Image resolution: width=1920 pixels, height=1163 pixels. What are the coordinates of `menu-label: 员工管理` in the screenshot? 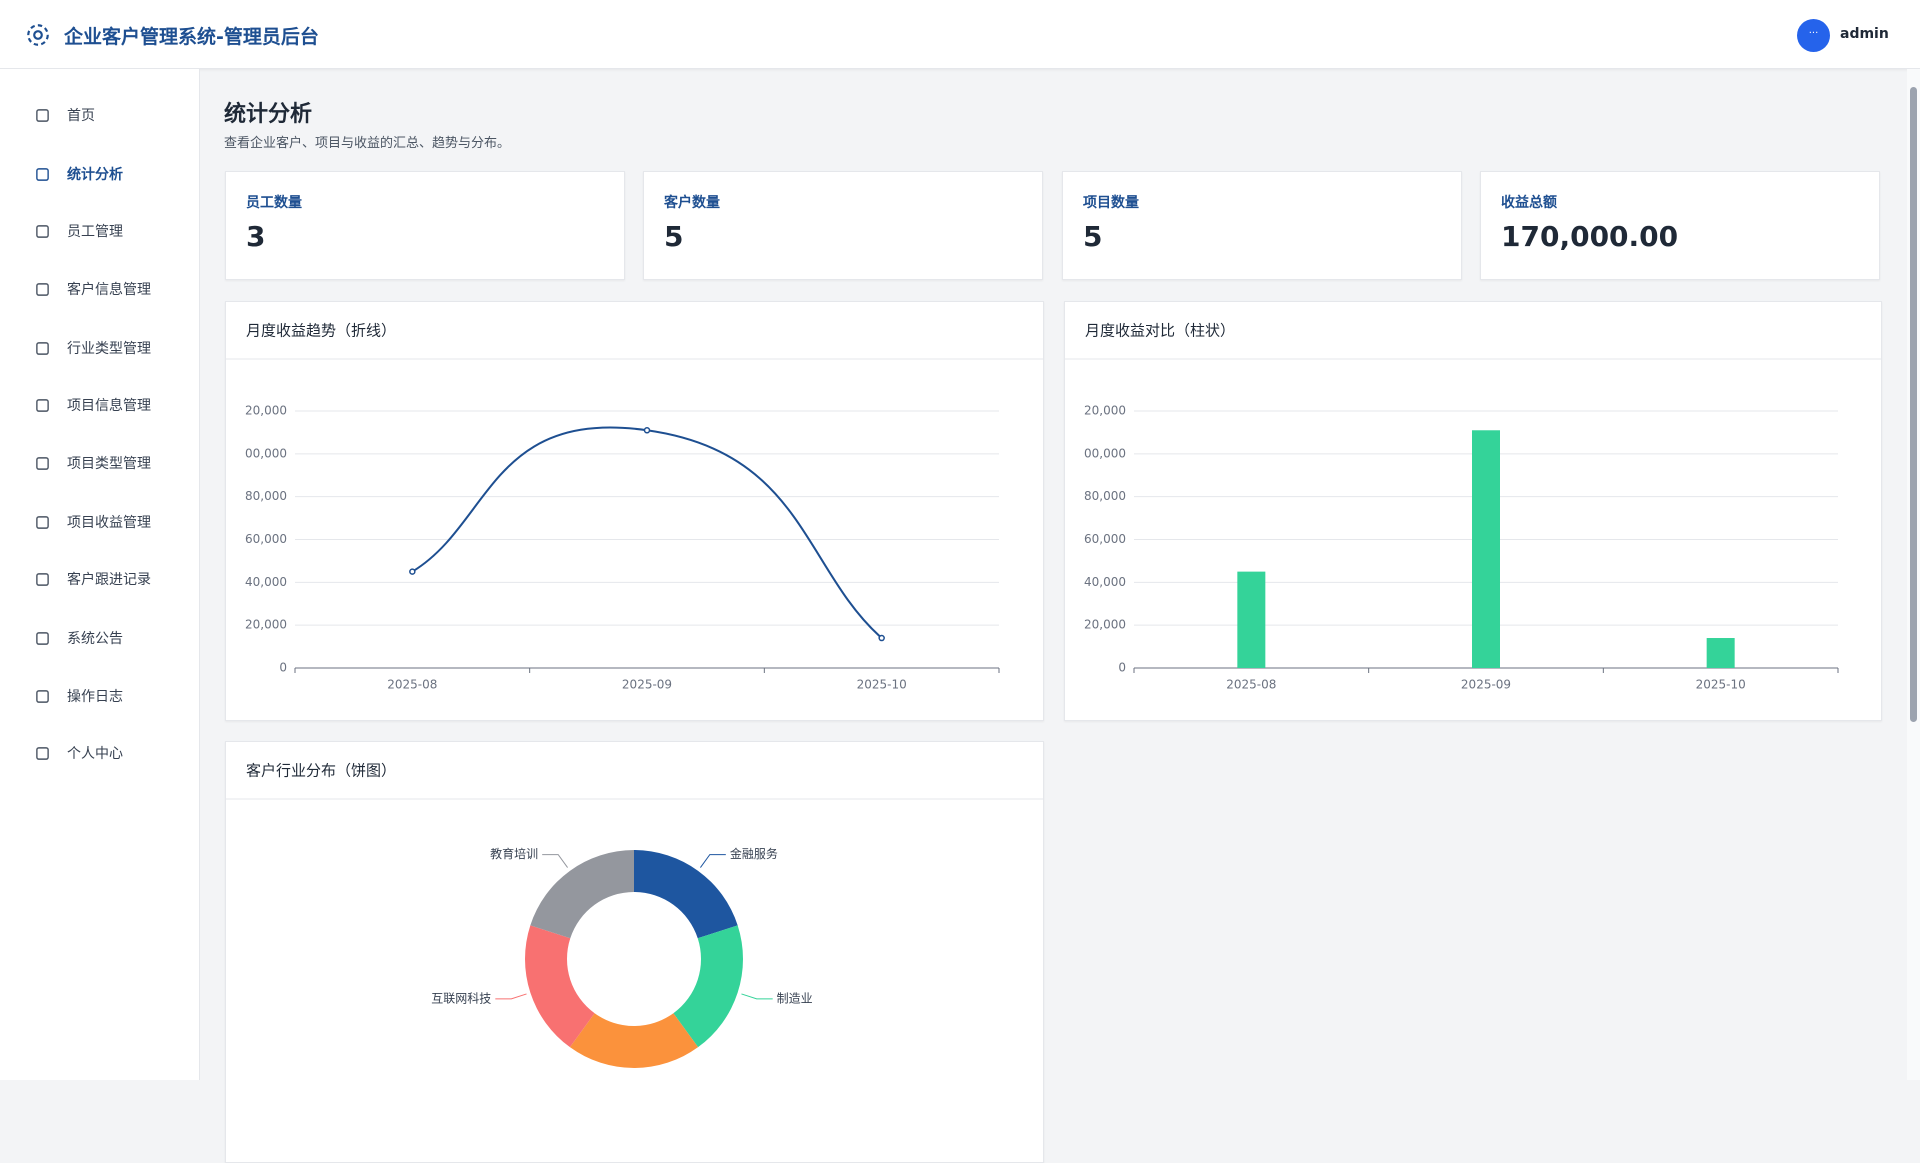 It's located at (95, 232).